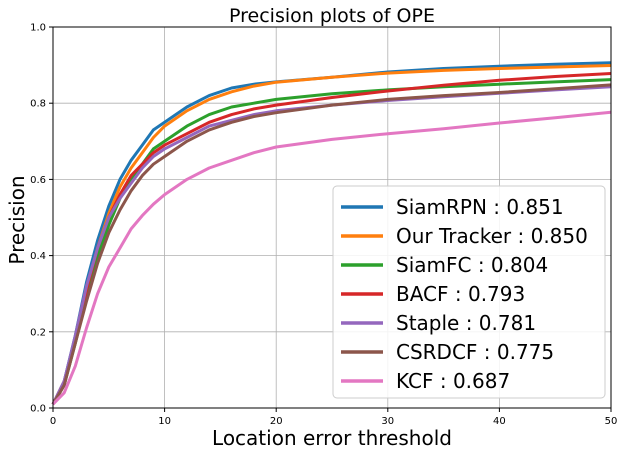 The height and width of the screenshot is (455, 624). Describe the element at coordinates (453, 381) in the screenshot. I see `legend-entry-label: KCF : 0.687` at that location.